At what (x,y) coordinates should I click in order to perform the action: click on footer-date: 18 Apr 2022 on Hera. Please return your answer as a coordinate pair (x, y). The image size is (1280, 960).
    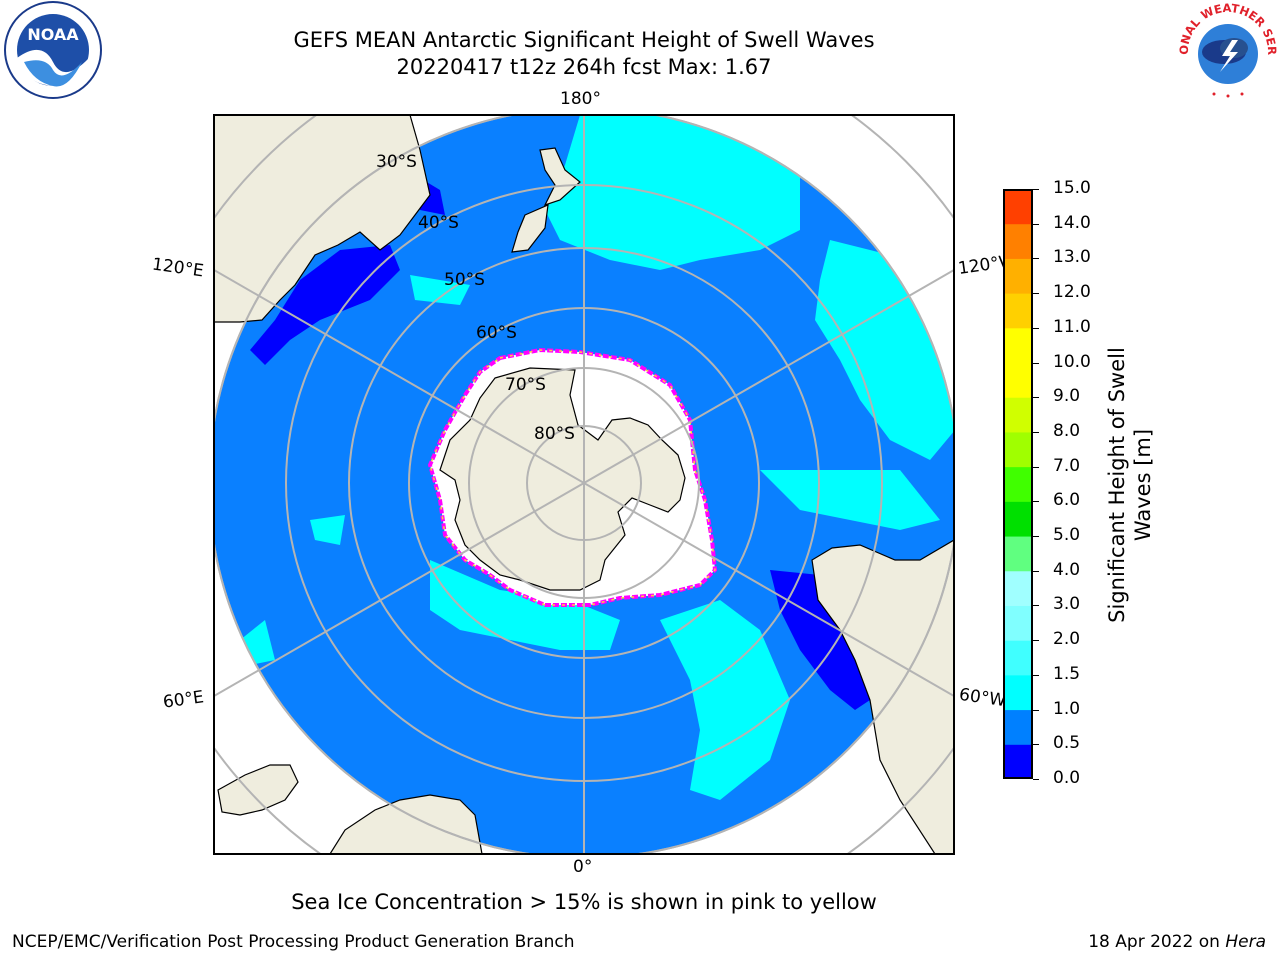
    Looking at the image, I should click on (1177, 942).